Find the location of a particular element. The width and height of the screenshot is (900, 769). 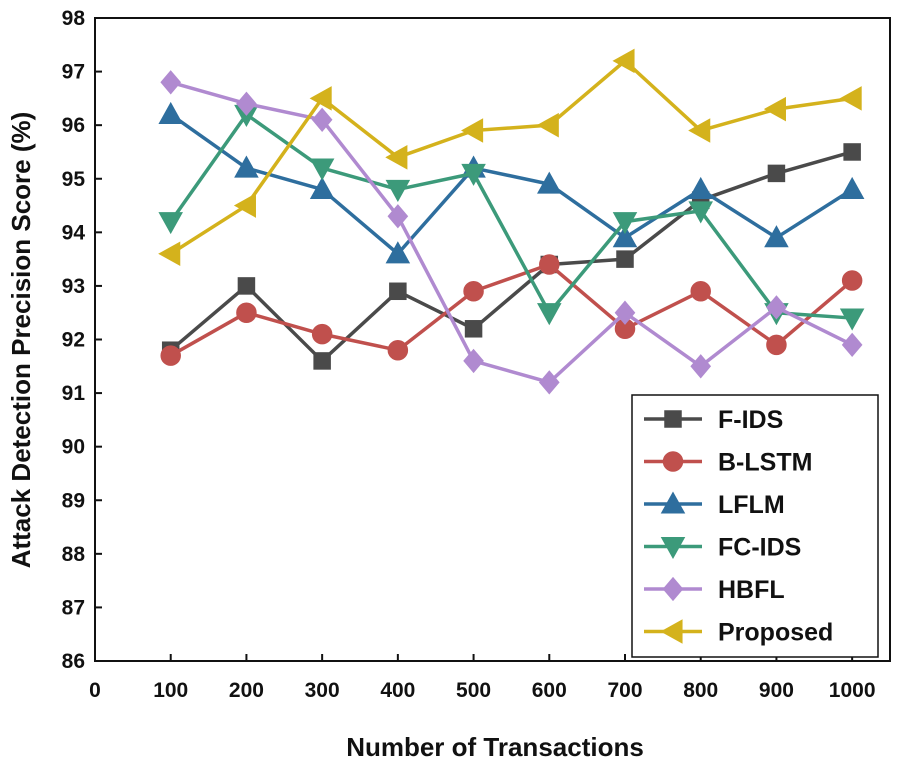

y-tick-label: 97 is located at coordinates (73, 72).